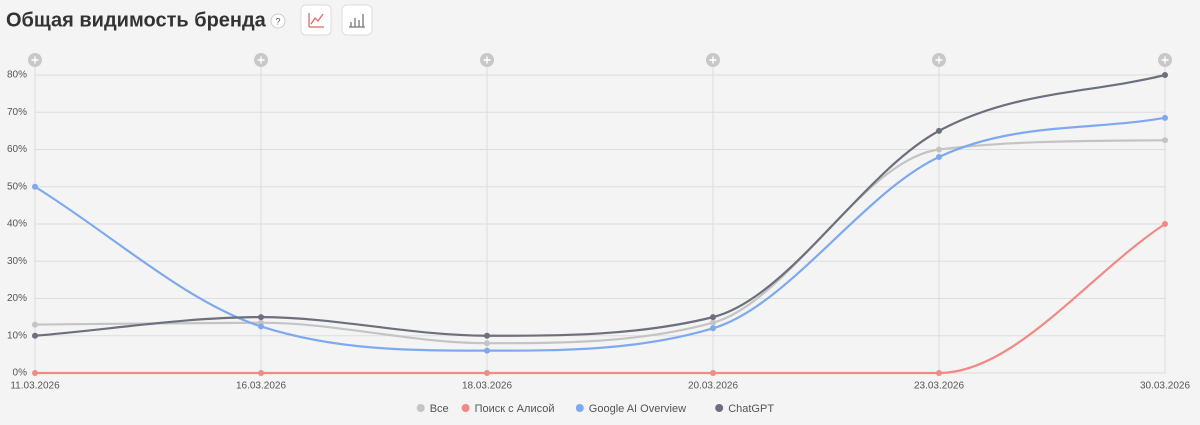  I want to click on legend-label: Поиск с Алисой, so click(515, 409).